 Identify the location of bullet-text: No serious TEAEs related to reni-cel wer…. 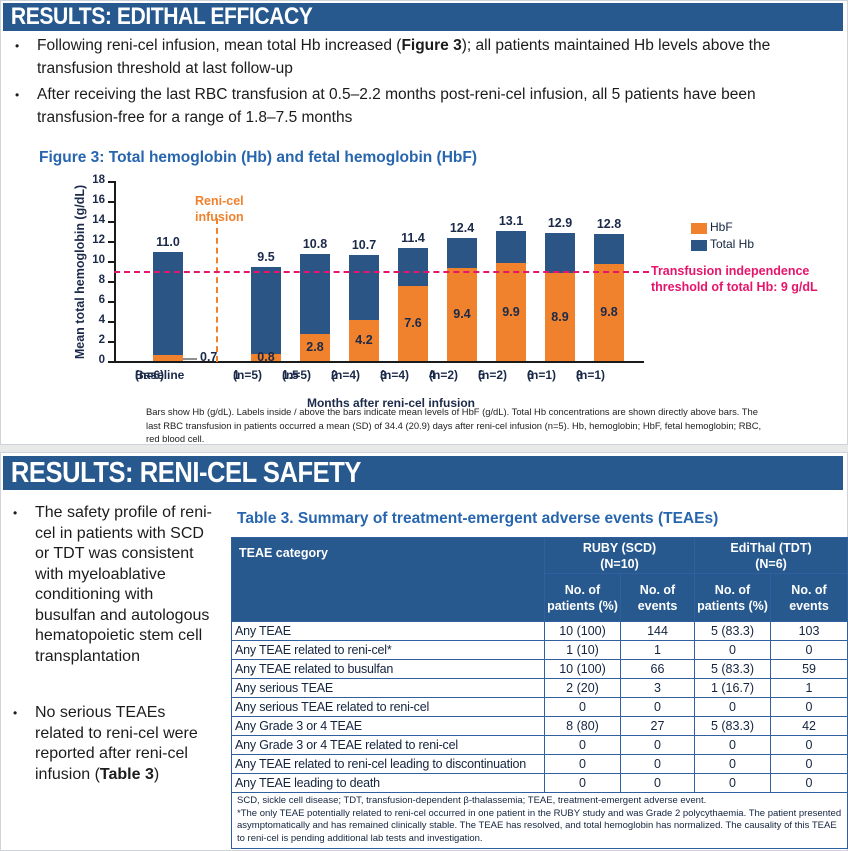
(116, 743).